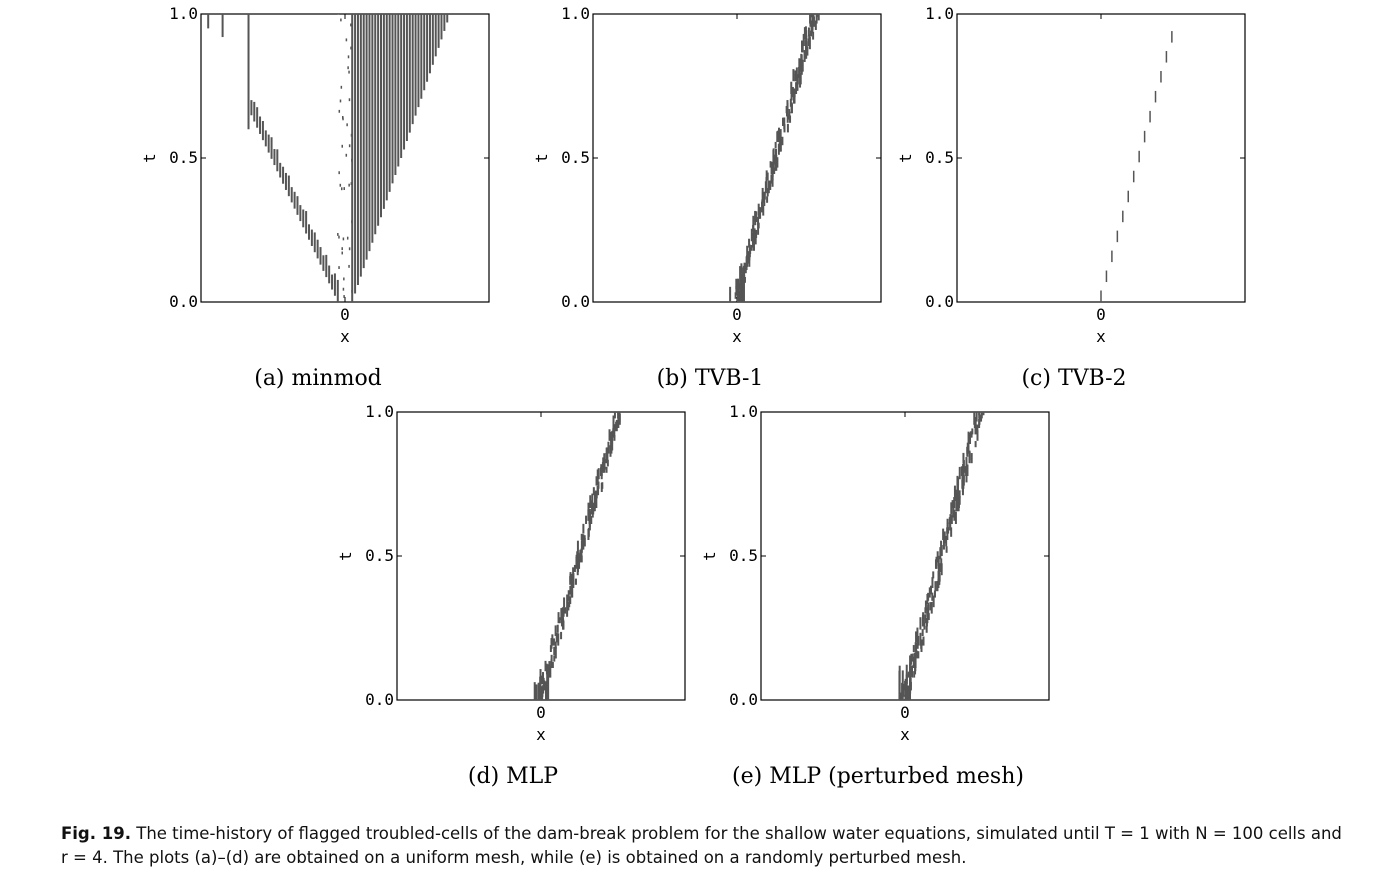 This screenshot has width=1396, height=880. Describe the element at coordinates (1074, 378) in the screenshot. I see `subcaption-c: (c) TVB-2` at that location.